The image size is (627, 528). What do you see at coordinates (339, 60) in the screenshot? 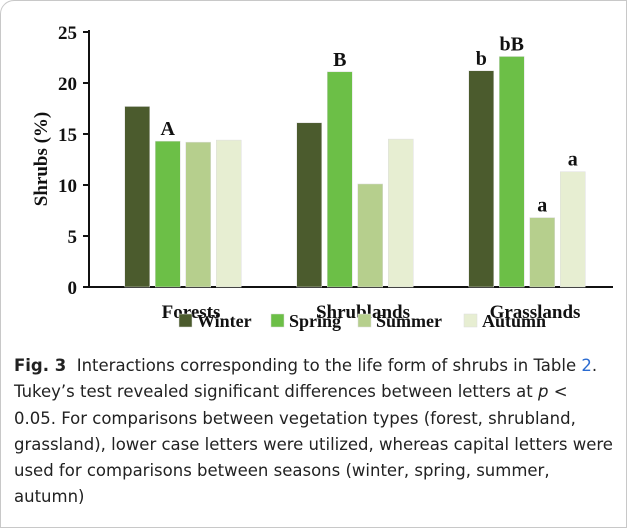
I see `significance-letter: B` at bounding box center [339, 60].